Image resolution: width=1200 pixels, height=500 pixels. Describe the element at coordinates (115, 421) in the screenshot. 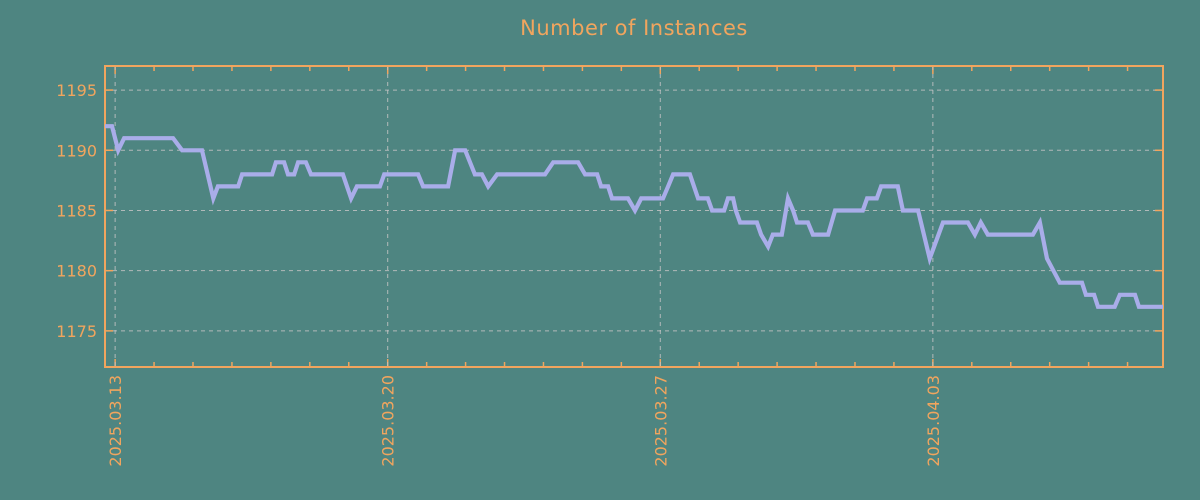

I see `x-tick-label: 2025.03.13` at that location.